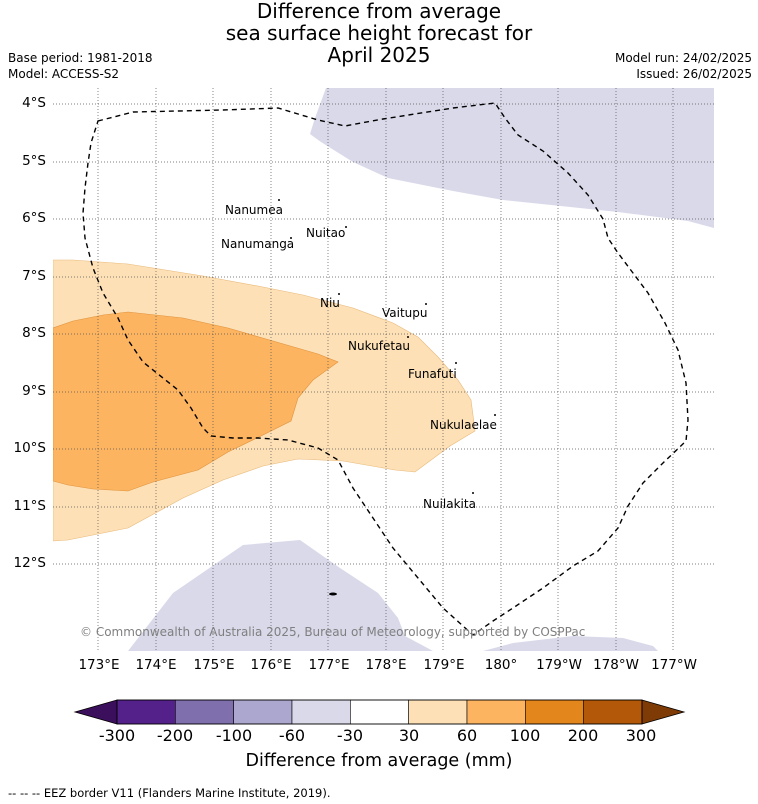 This screenshot has height=804, width=758. What do you see at coordinates (64, 74) in the screenshot?
I see `model-text: Model: ACCESS-S2` at bounding box center [64, 74].